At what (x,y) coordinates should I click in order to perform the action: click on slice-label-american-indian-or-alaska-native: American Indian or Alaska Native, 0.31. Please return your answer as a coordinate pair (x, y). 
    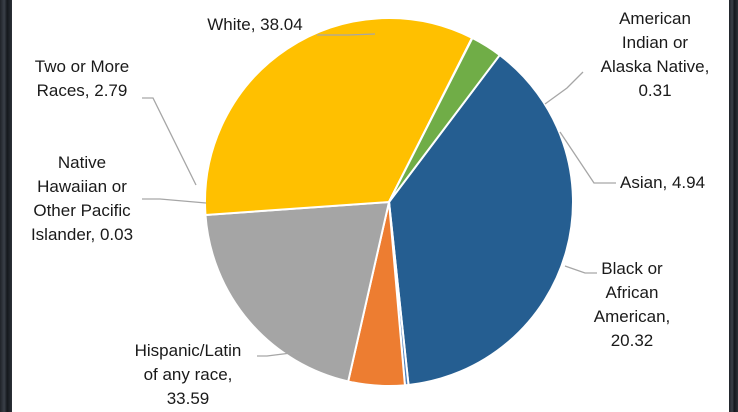
    Looking at the image, I should click on (655, 54).